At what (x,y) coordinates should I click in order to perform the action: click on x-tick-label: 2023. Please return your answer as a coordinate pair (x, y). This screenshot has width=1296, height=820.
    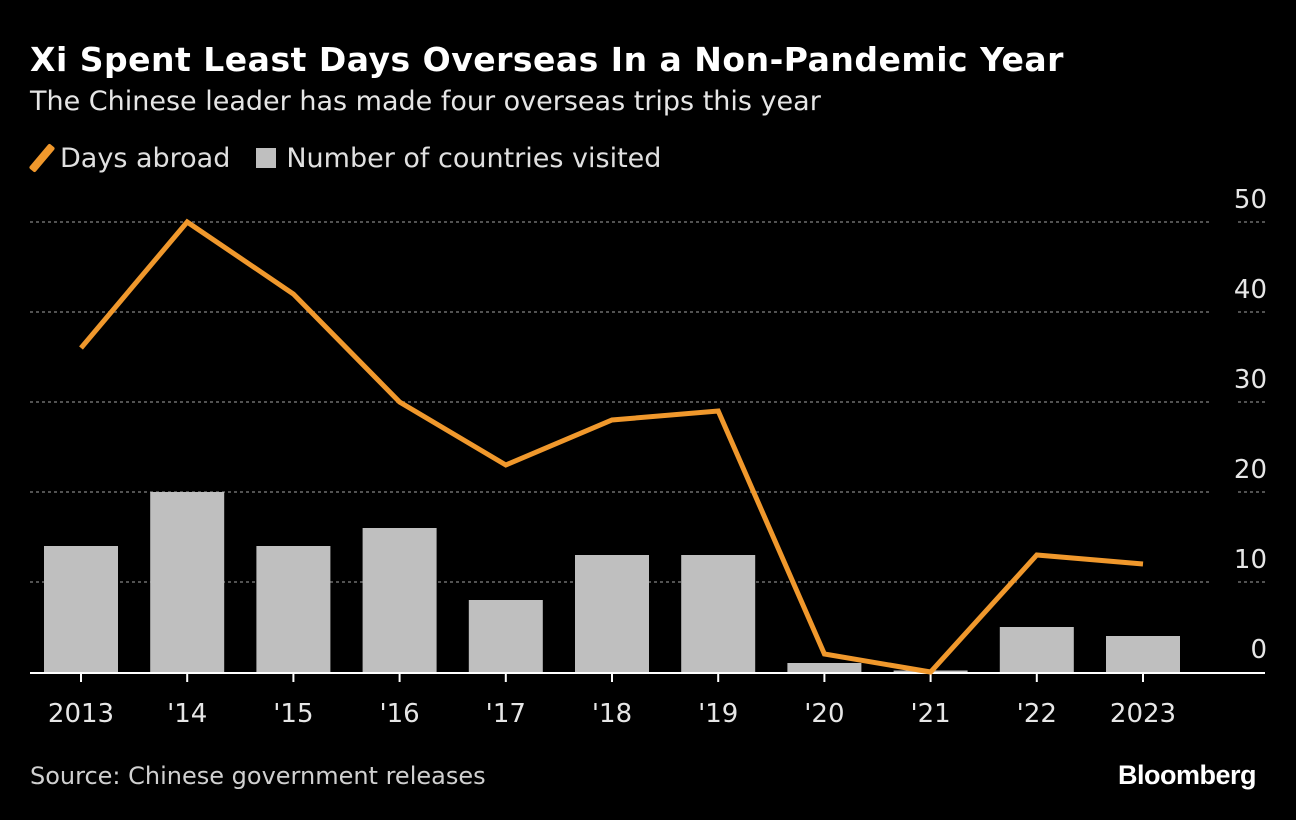
    Looking at the image, I should click on (1143, 714).